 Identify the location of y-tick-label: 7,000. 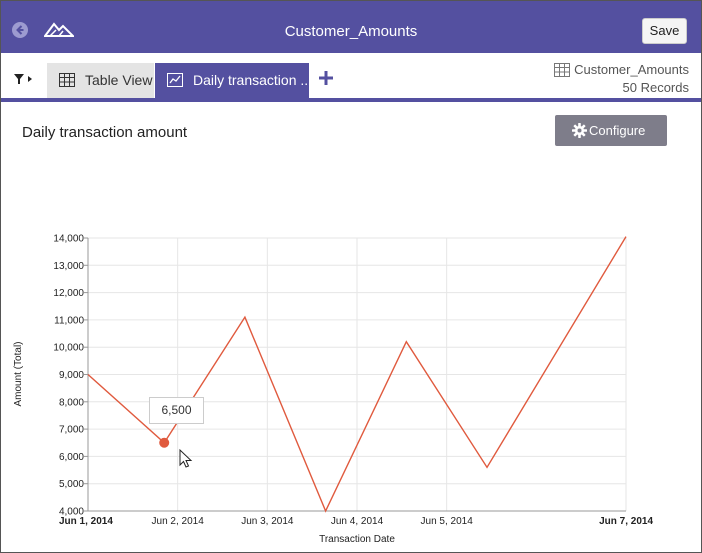
(71, 430).